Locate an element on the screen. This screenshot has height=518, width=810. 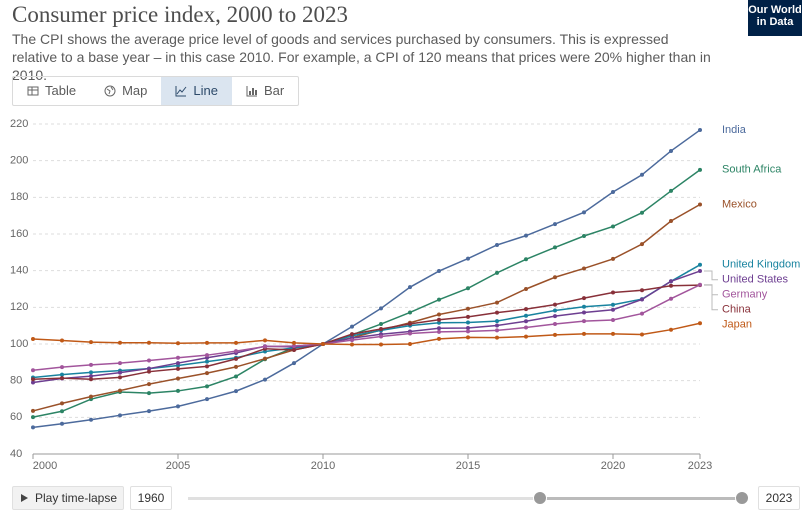
x-tick-label: 2005 is located at coordinates (178, 466).